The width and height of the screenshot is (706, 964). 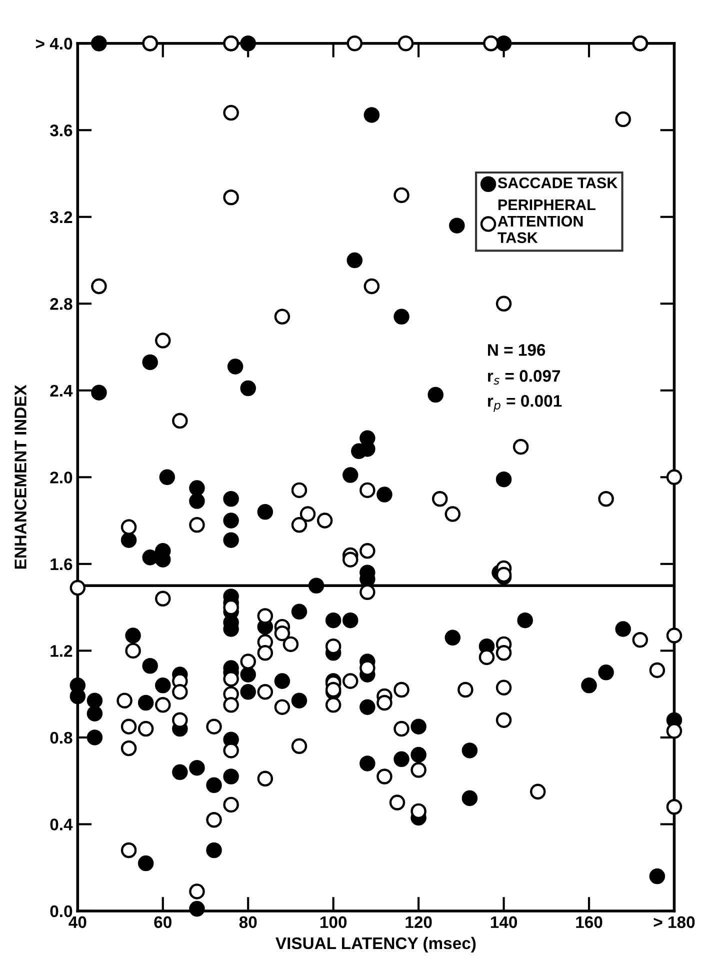 What do you see at coordinates (589, 922) in the screenshot?
I see `x-tick-label: 160` at bounding box center [589, 922].